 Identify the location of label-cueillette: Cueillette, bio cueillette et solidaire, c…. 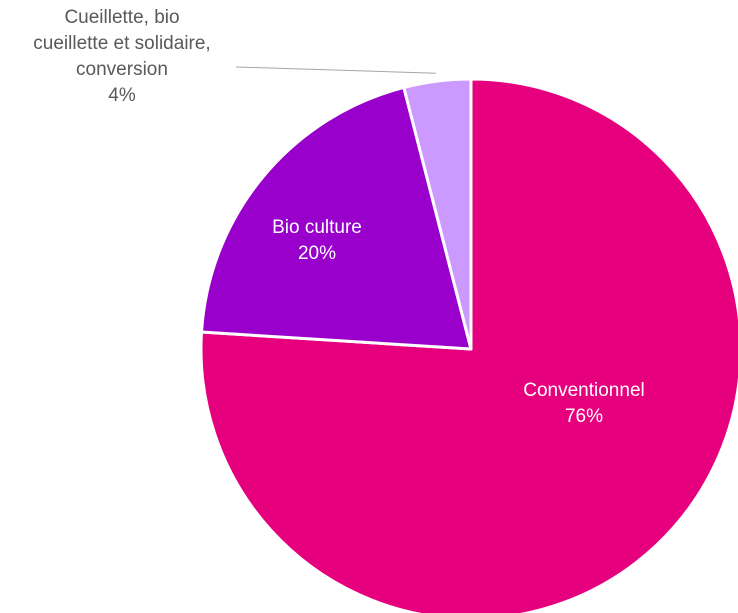
(121, 56).